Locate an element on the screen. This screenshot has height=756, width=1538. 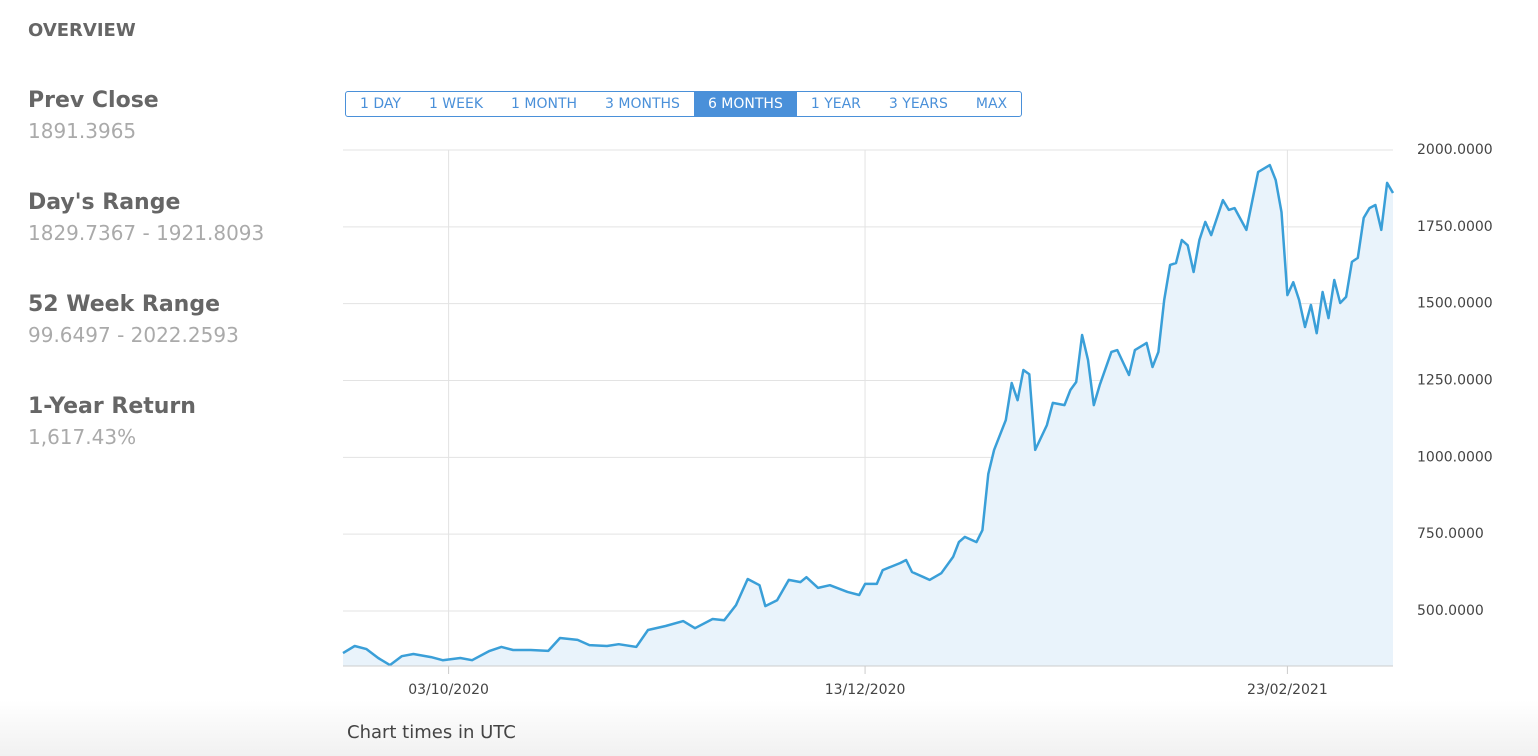
stat-value: 1891.3965 is located at coordinates (82, 131).